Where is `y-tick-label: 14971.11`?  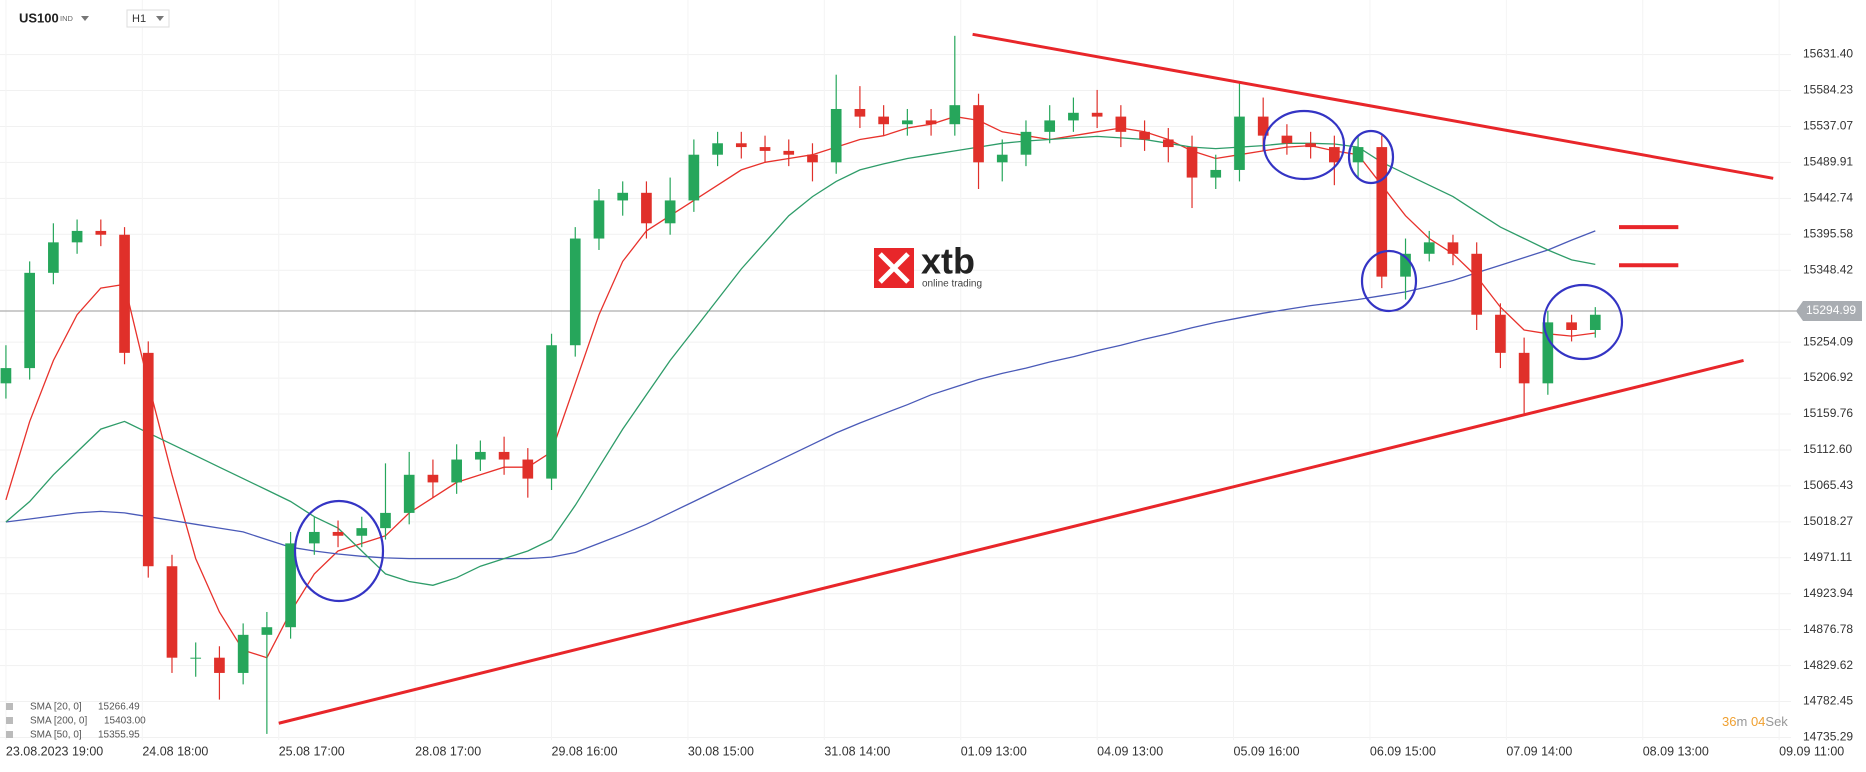
y-tick-label: 14971.11 is located at coordinates (1827, 557).